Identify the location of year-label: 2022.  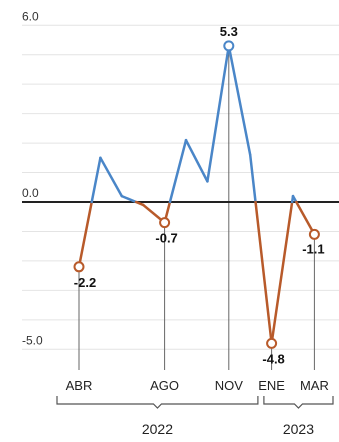
(157, 429).